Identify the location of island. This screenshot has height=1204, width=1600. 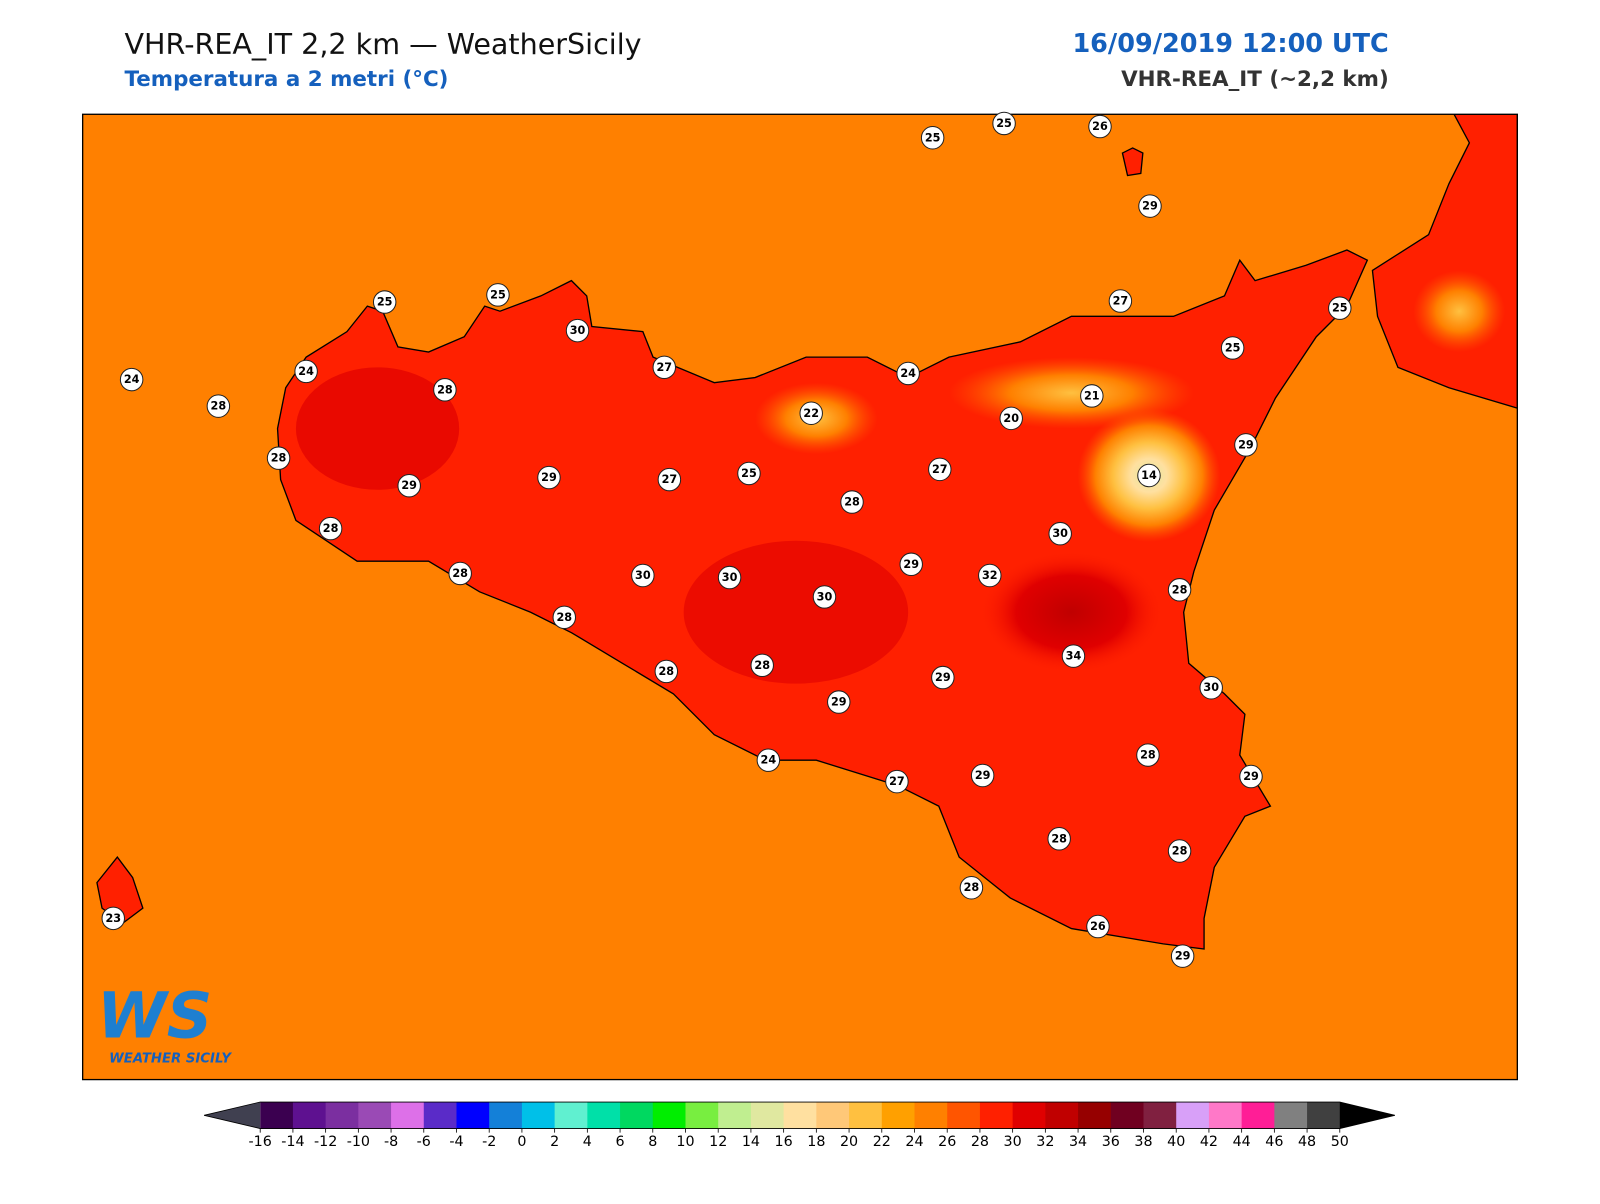
(1132, 162).